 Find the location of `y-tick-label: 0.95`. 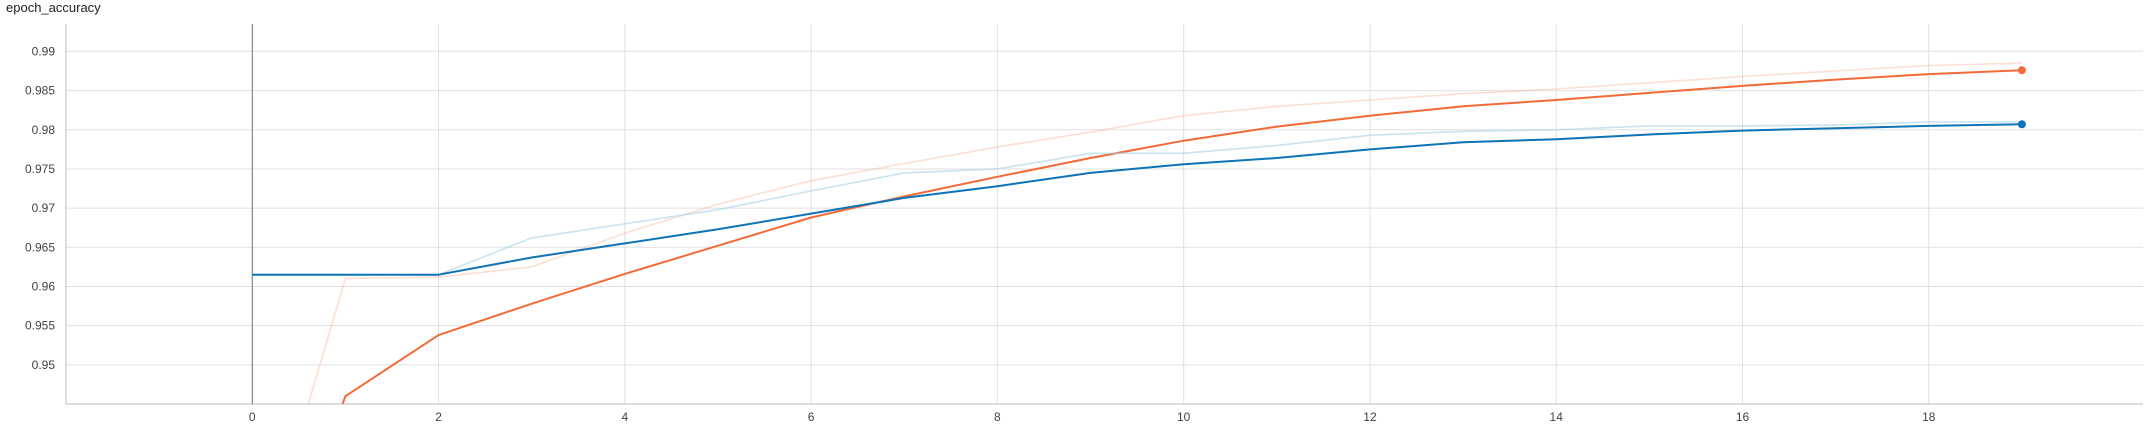

y-tick-label: 0.95 is located at coordinates (44, 365).